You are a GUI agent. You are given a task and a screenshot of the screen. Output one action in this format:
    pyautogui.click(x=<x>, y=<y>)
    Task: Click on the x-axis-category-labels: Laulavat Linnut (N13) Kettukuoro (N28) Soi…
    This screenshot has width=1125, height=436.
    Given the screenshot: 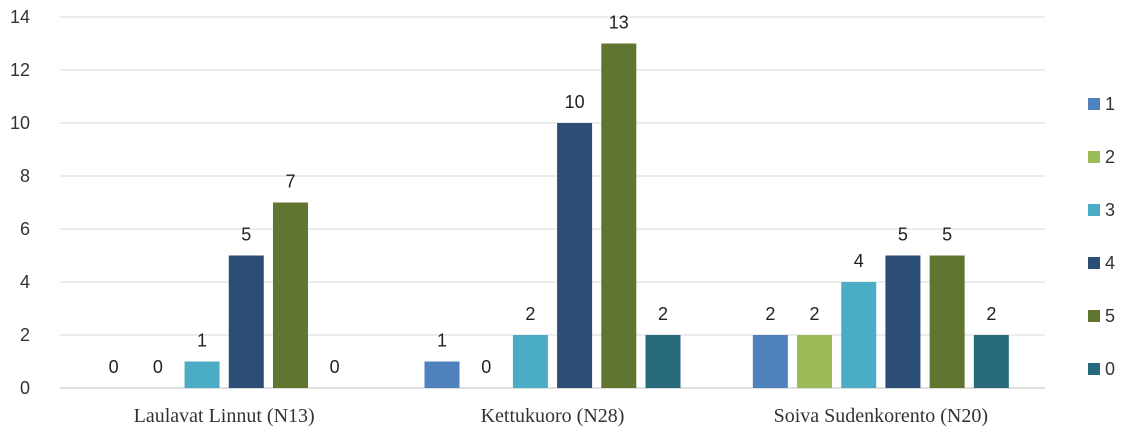 What is the action you would take?
    pyautogui.click(x=561, y=416)
    